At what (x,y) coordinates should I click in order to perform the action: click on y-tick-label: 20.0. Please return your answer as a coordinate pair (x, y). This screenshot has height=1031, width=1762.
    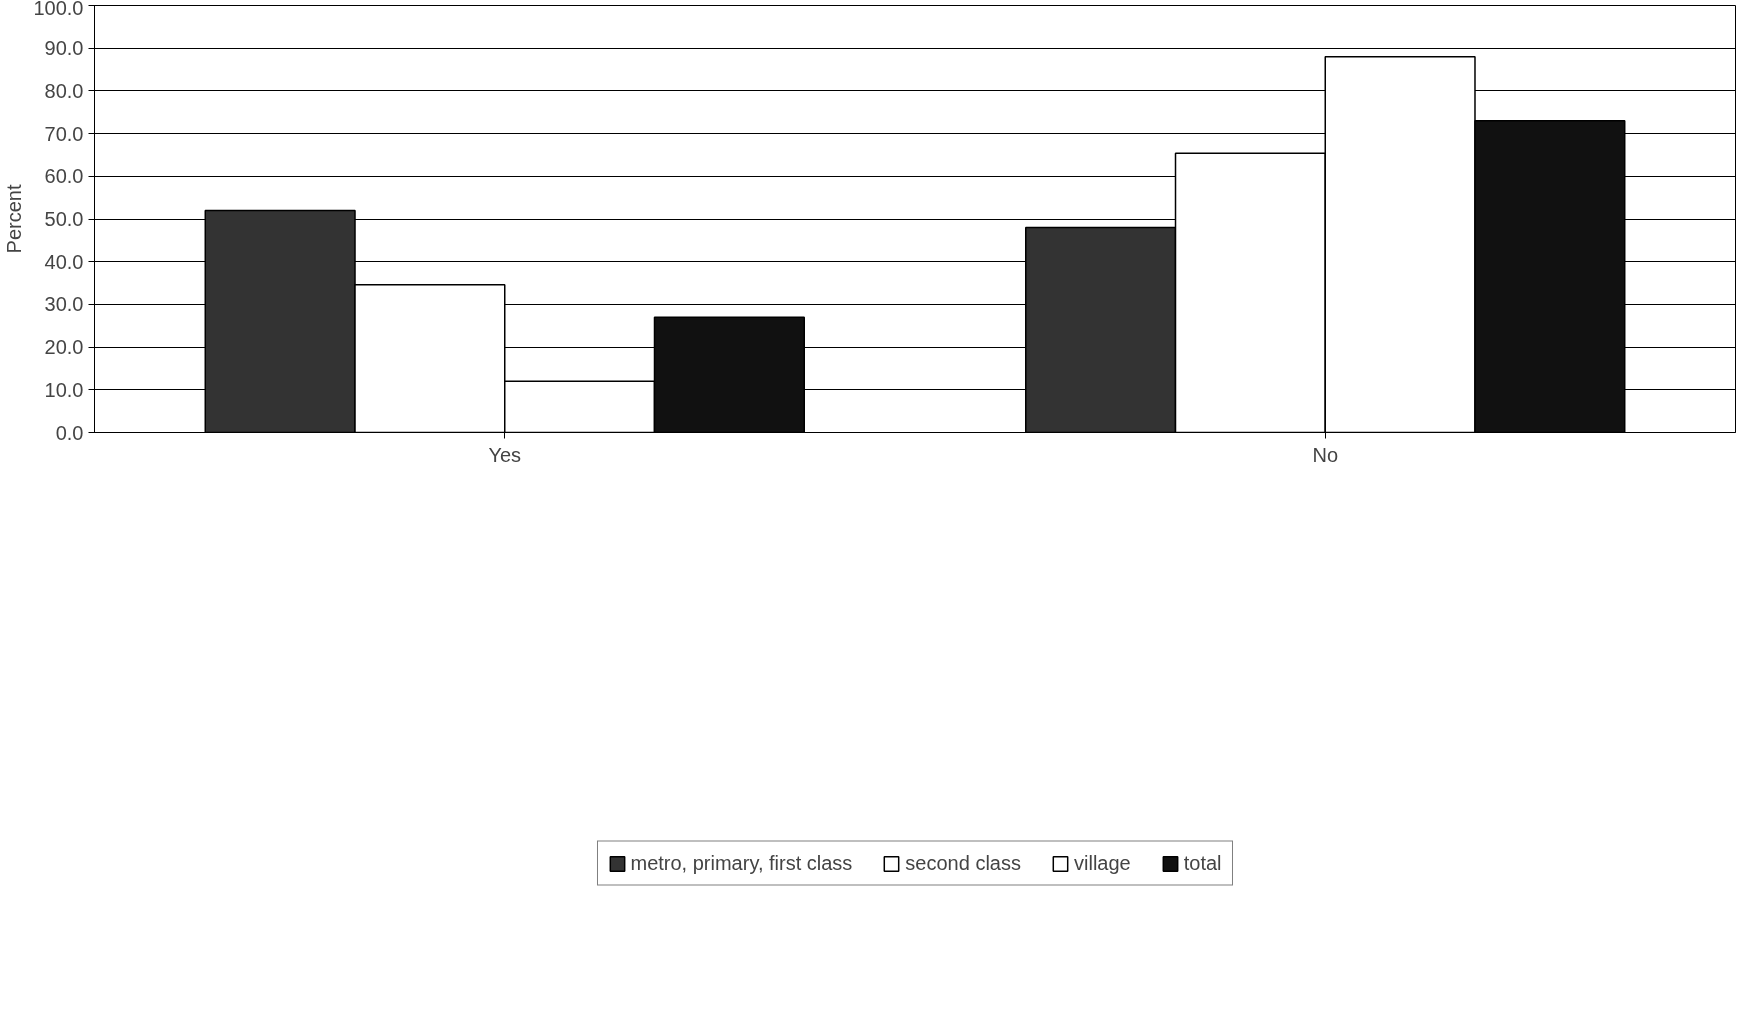
    Looking at the image, I should click on (64, 347).